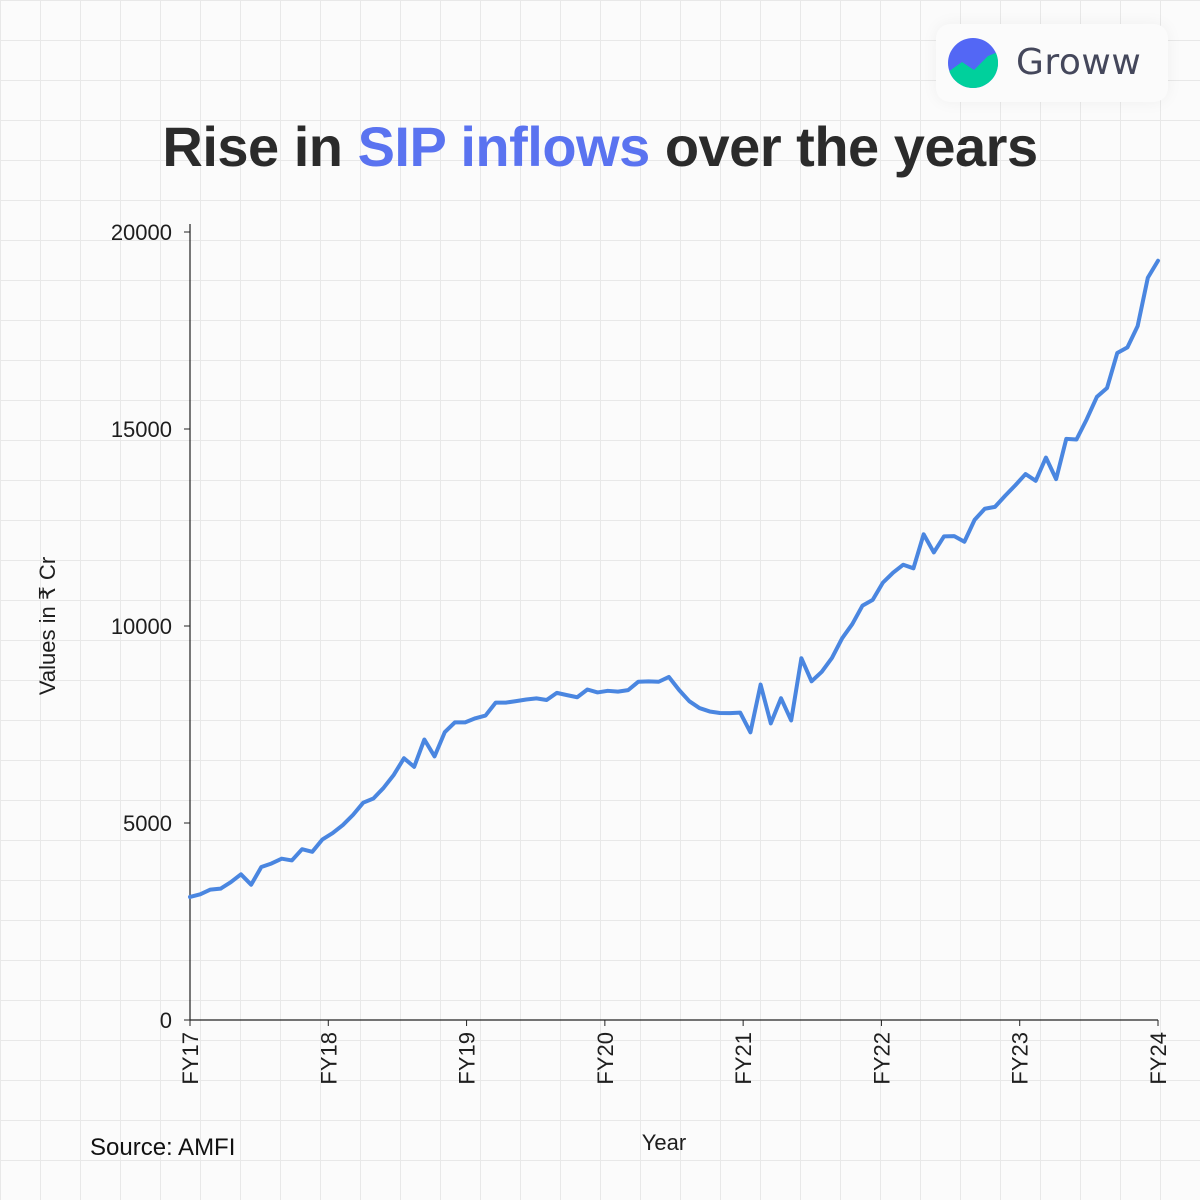 The image size is (1200, 1200). I want to click on x-tick-label: FY19, so click(467, 1058).